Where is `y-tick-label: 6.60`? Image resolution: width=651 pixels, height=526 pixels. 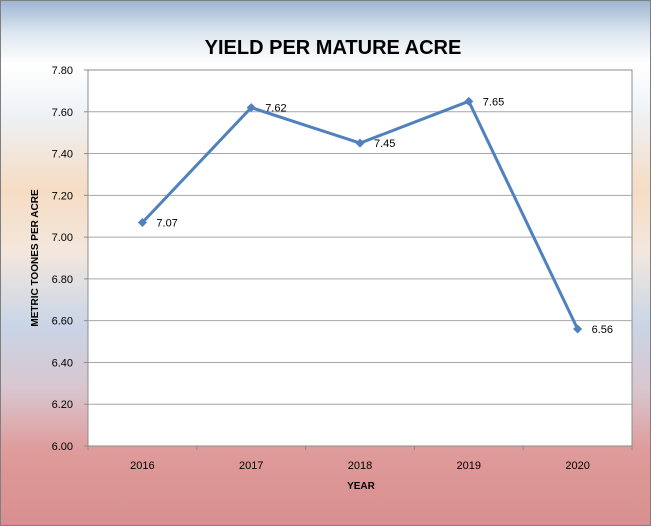 y-tick-label: 6.60 is located at coordinates (62, 322).